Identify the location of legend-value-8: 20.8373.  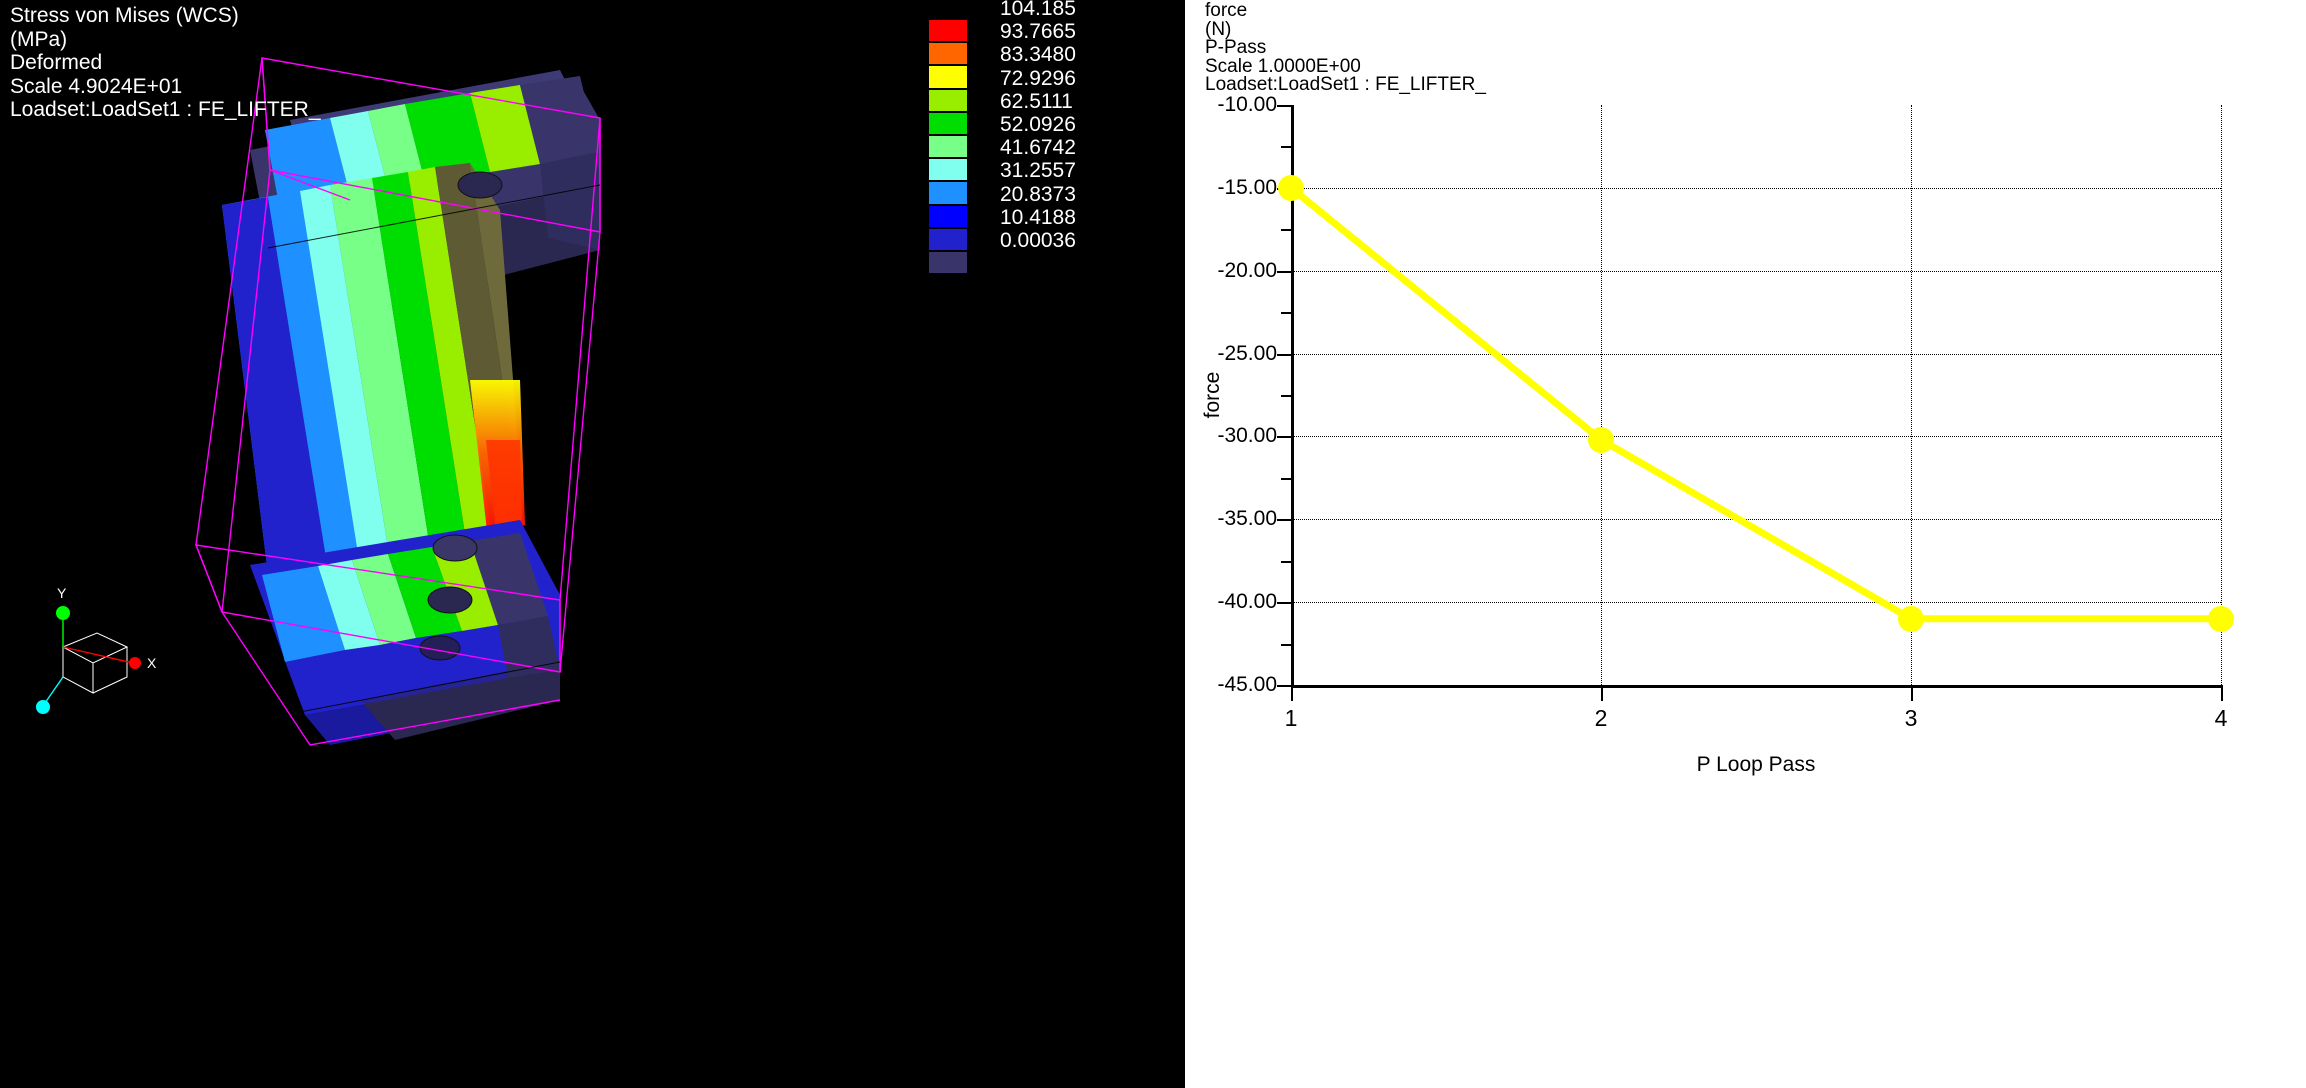
(1038, 194).